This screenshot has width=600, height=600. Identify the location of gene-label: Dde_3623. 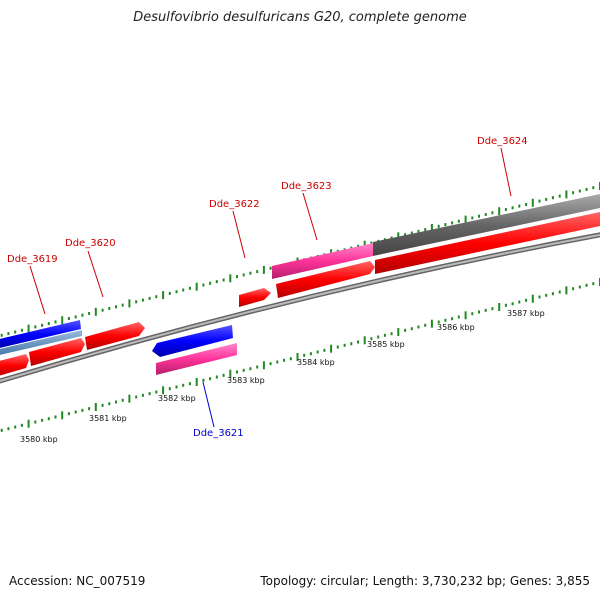
(306, 186).